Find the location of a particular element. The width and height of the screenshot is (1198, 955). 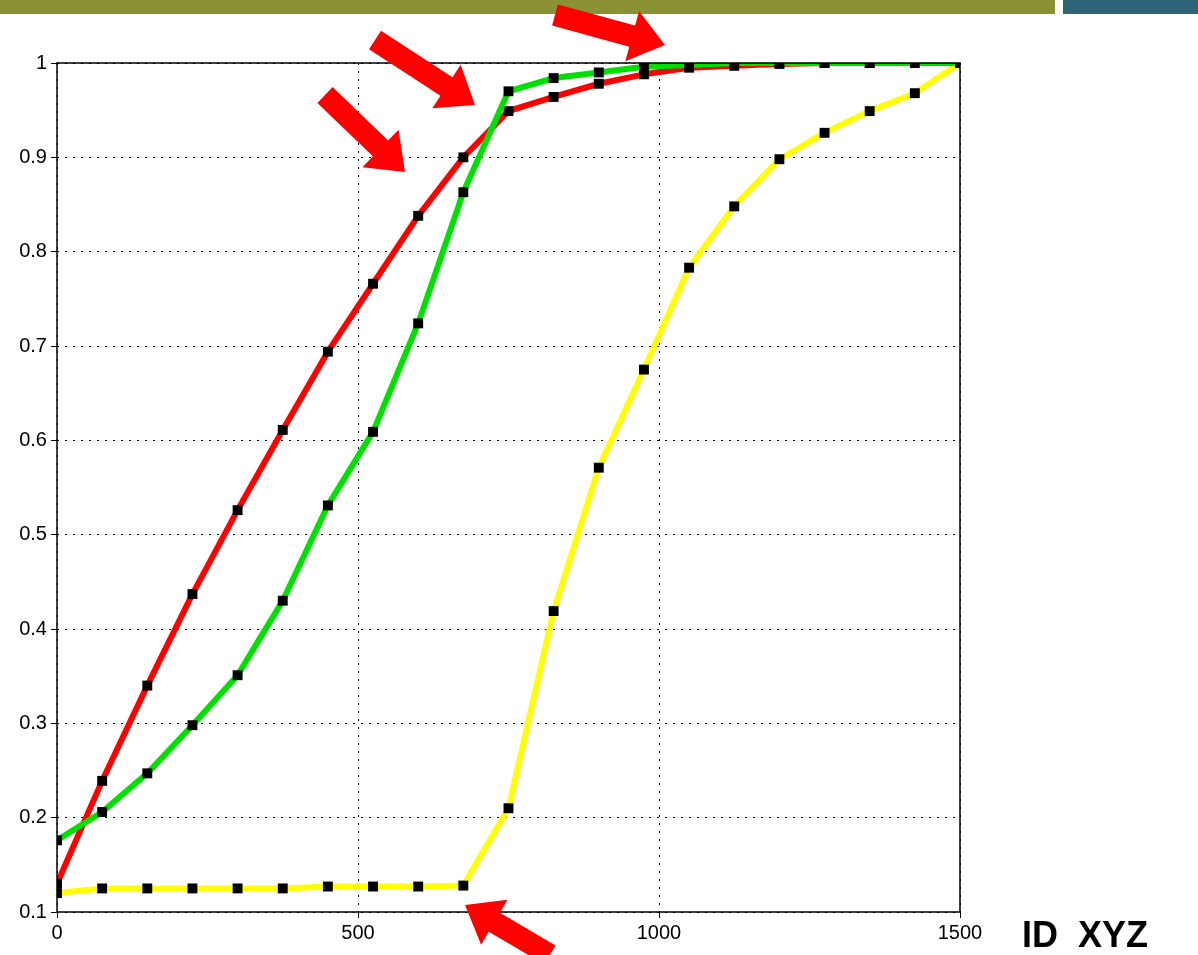

y-tick-label: 0.2 is located at coordinates (33, 816).